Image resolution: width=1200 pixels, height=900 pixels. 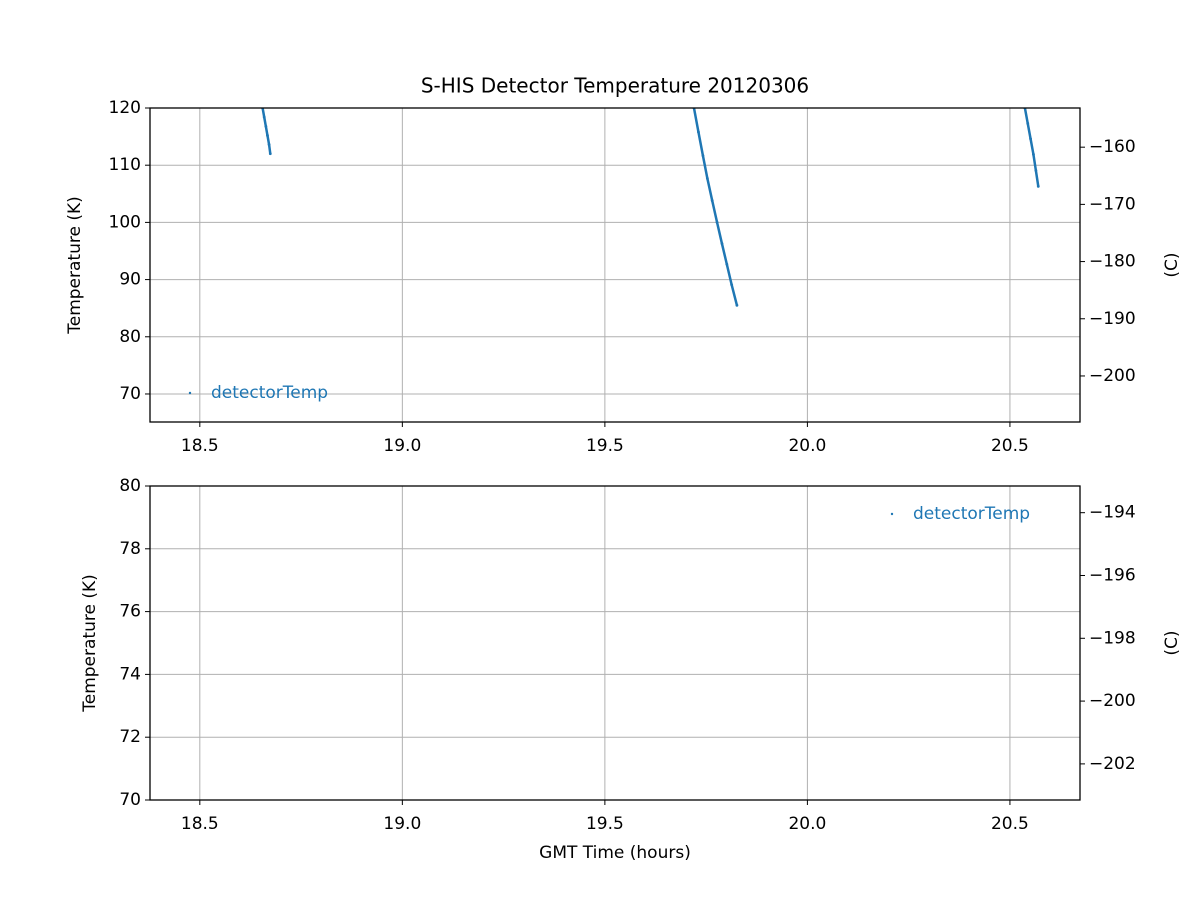 I want to click on plot-area, so click(x=650, y=207).